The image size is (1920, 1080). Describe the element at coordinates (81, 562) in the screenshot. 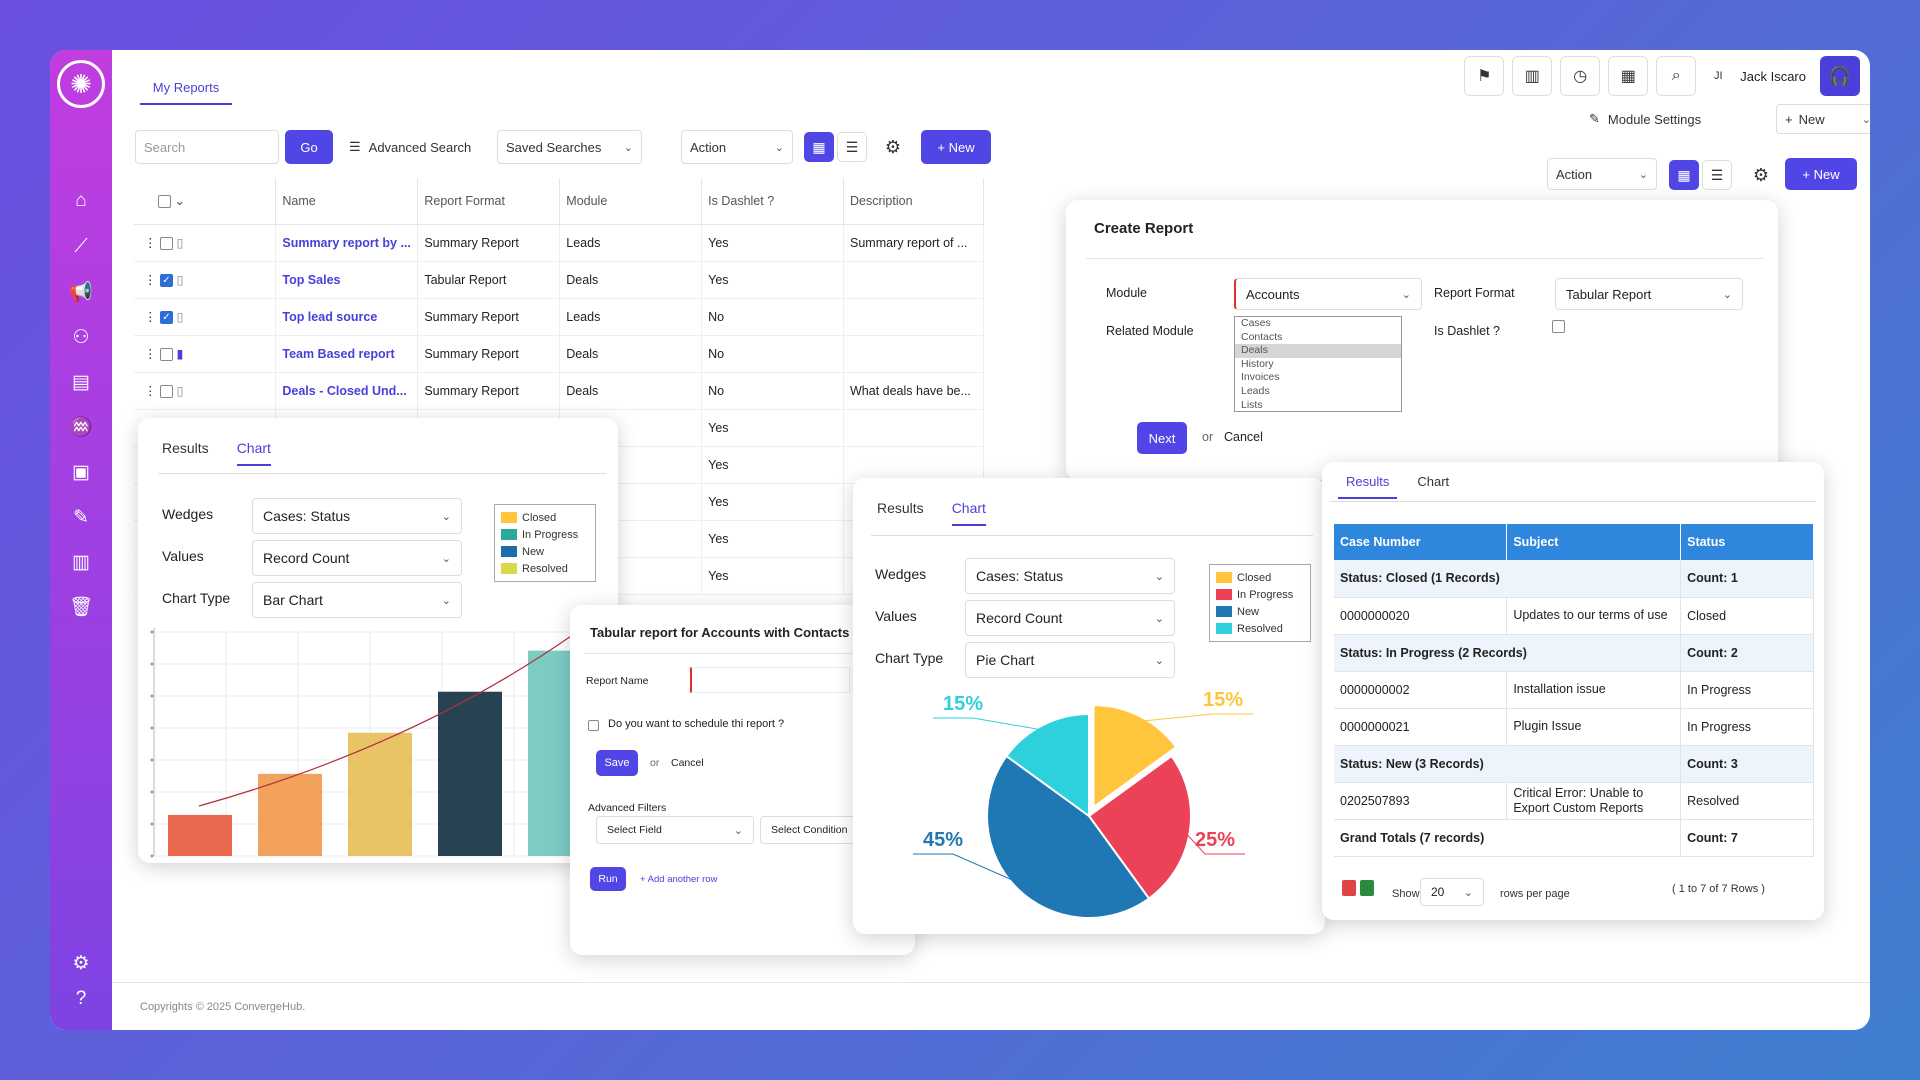

I see `clipboard-icon: ▥` at that location.